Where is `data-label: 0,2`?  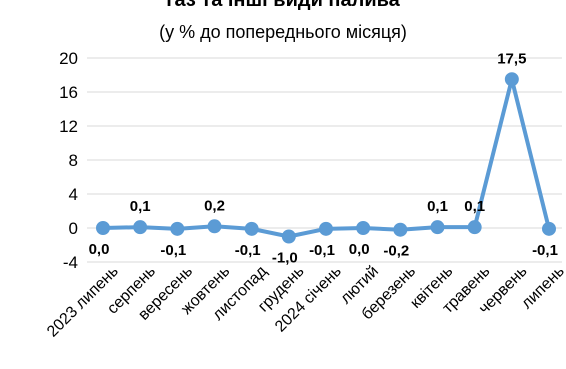 data-label: 0,2 is located at coordinates (214, 205).